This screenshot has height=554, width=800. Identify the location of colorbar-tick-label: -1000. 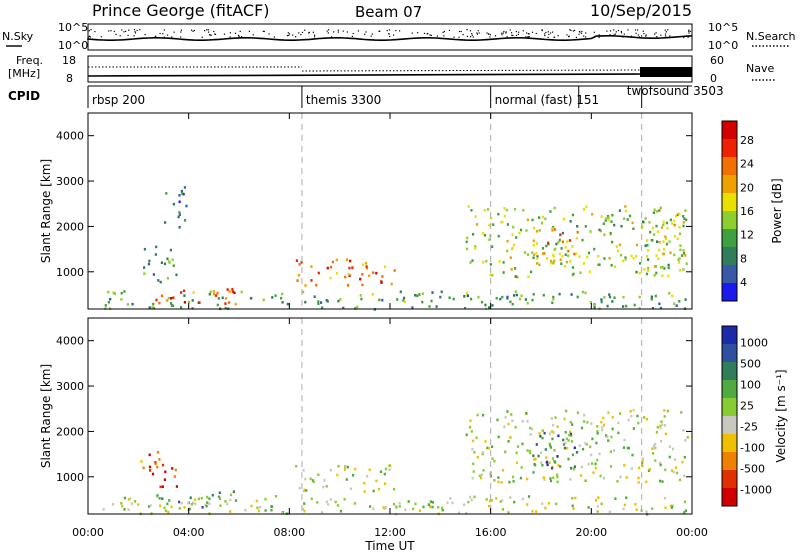
(756, 489).